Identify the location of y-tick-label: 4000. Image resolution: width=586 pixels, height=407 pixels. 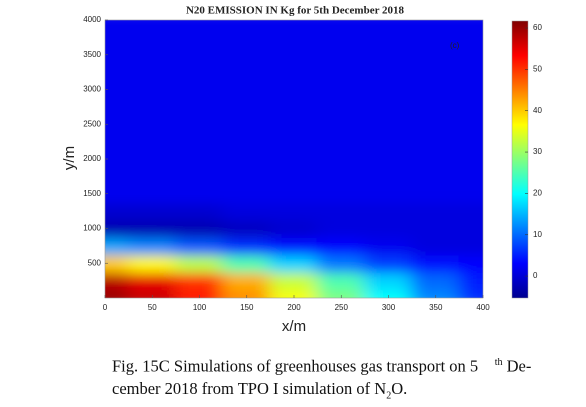
(92, 19).